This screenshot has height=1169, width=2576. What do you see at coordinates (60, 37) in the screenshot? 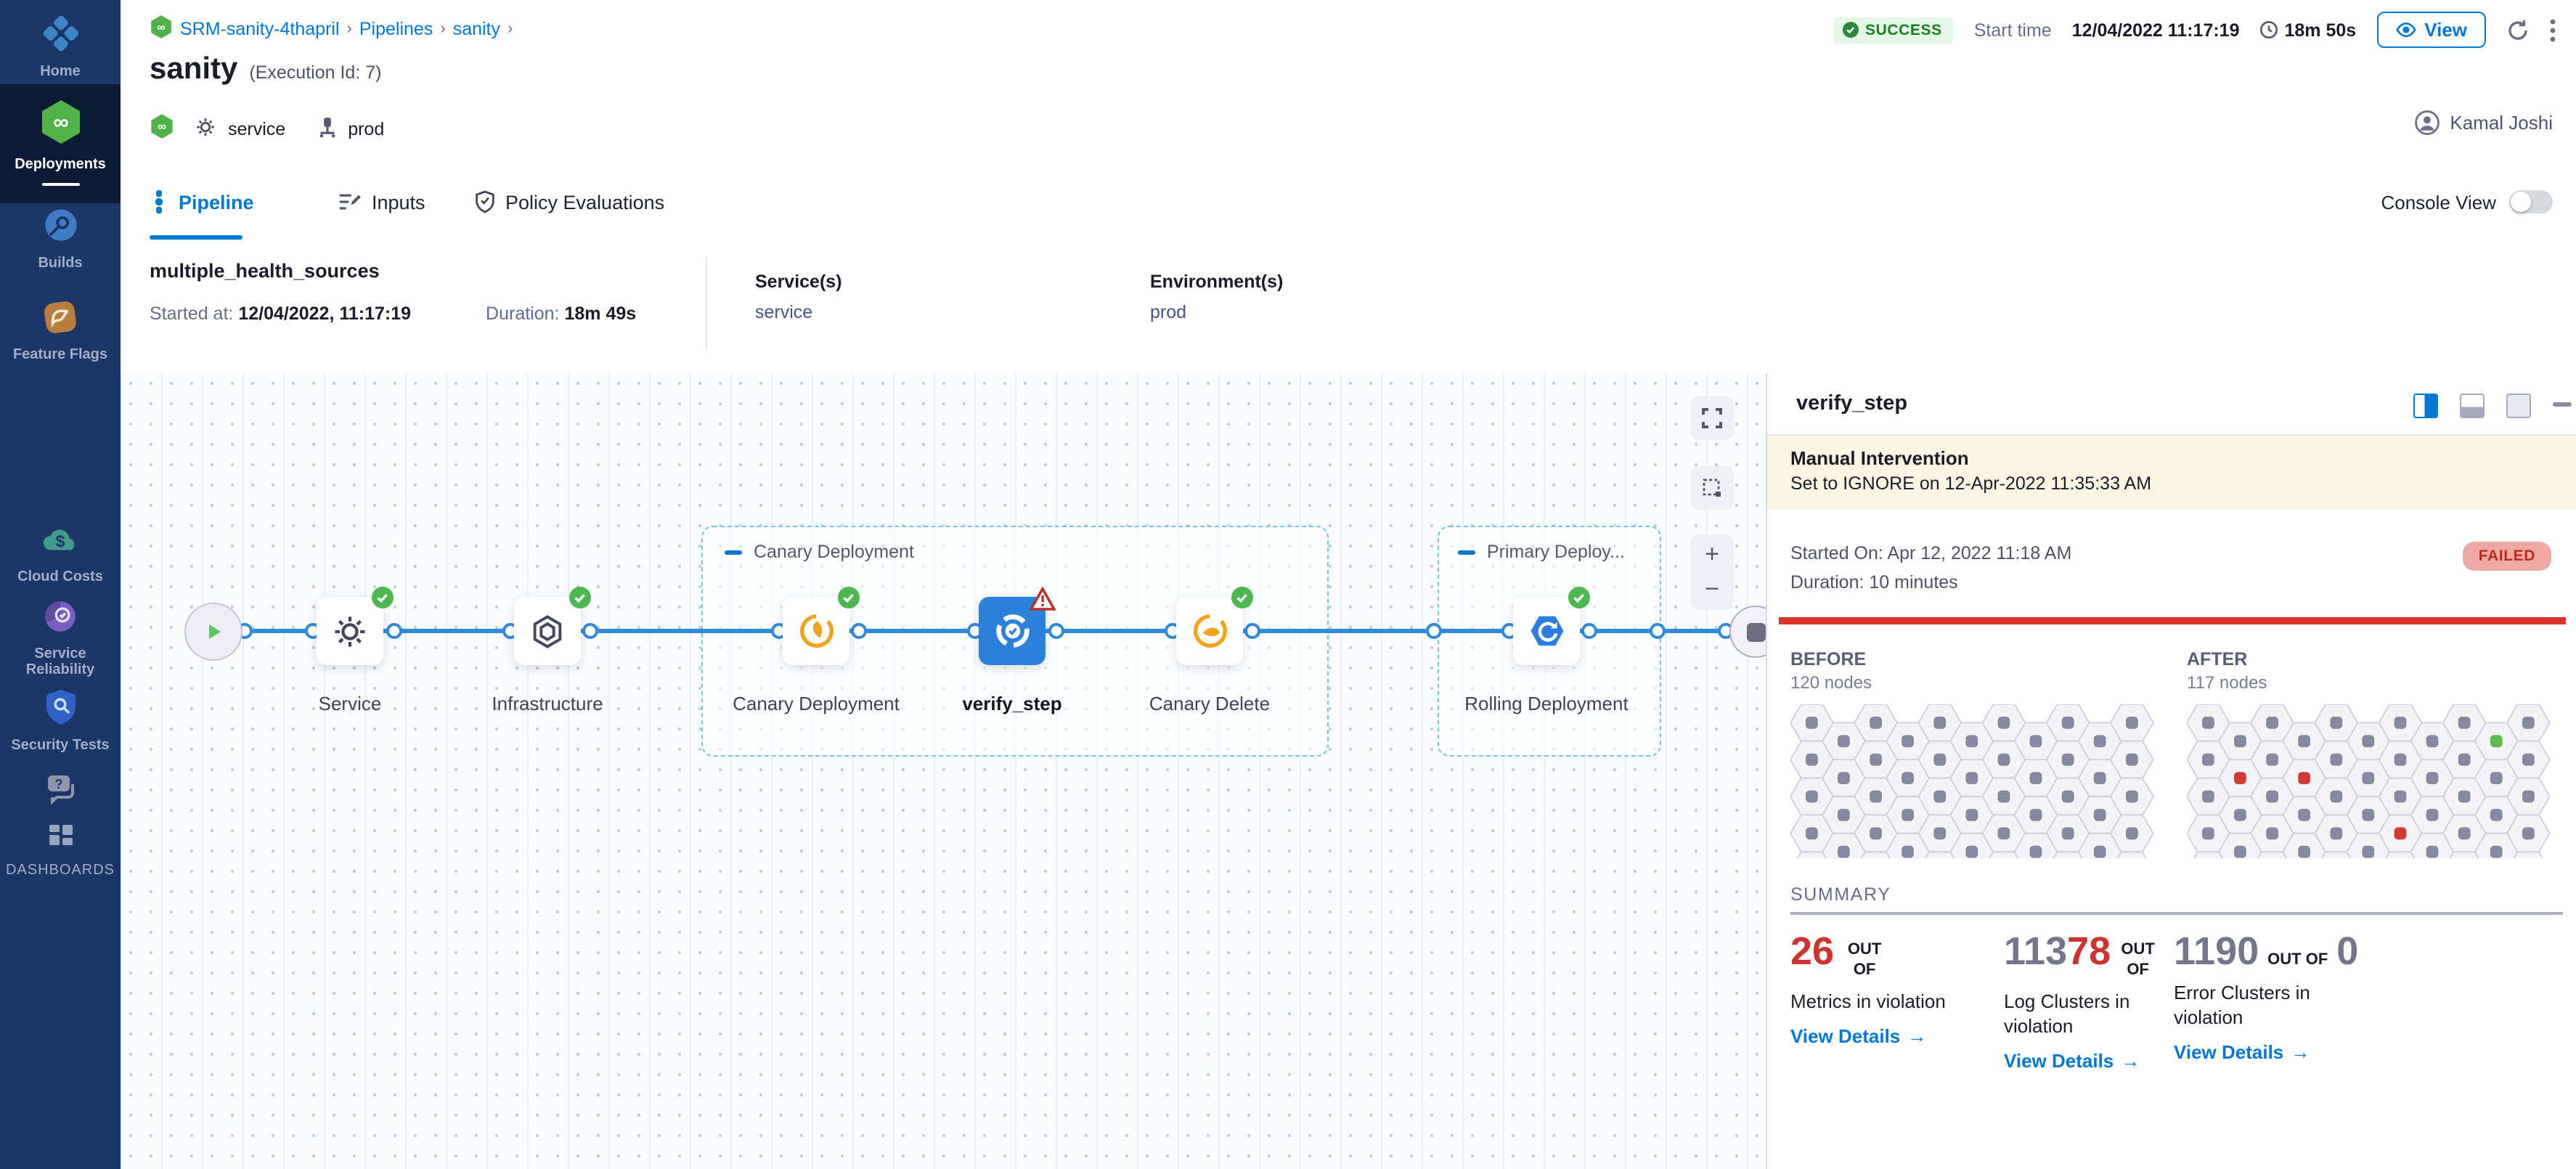
I see `home-icon` at bounding box center [60, 37].